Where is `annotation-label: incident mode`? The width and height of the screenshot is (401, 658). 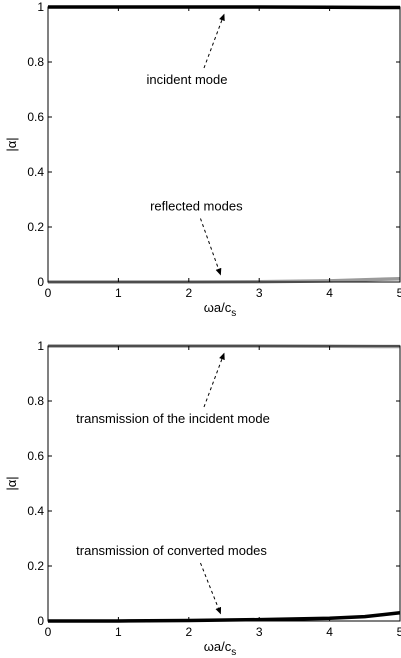
annotation-label: incident mode is located at coordinates (187, 79).